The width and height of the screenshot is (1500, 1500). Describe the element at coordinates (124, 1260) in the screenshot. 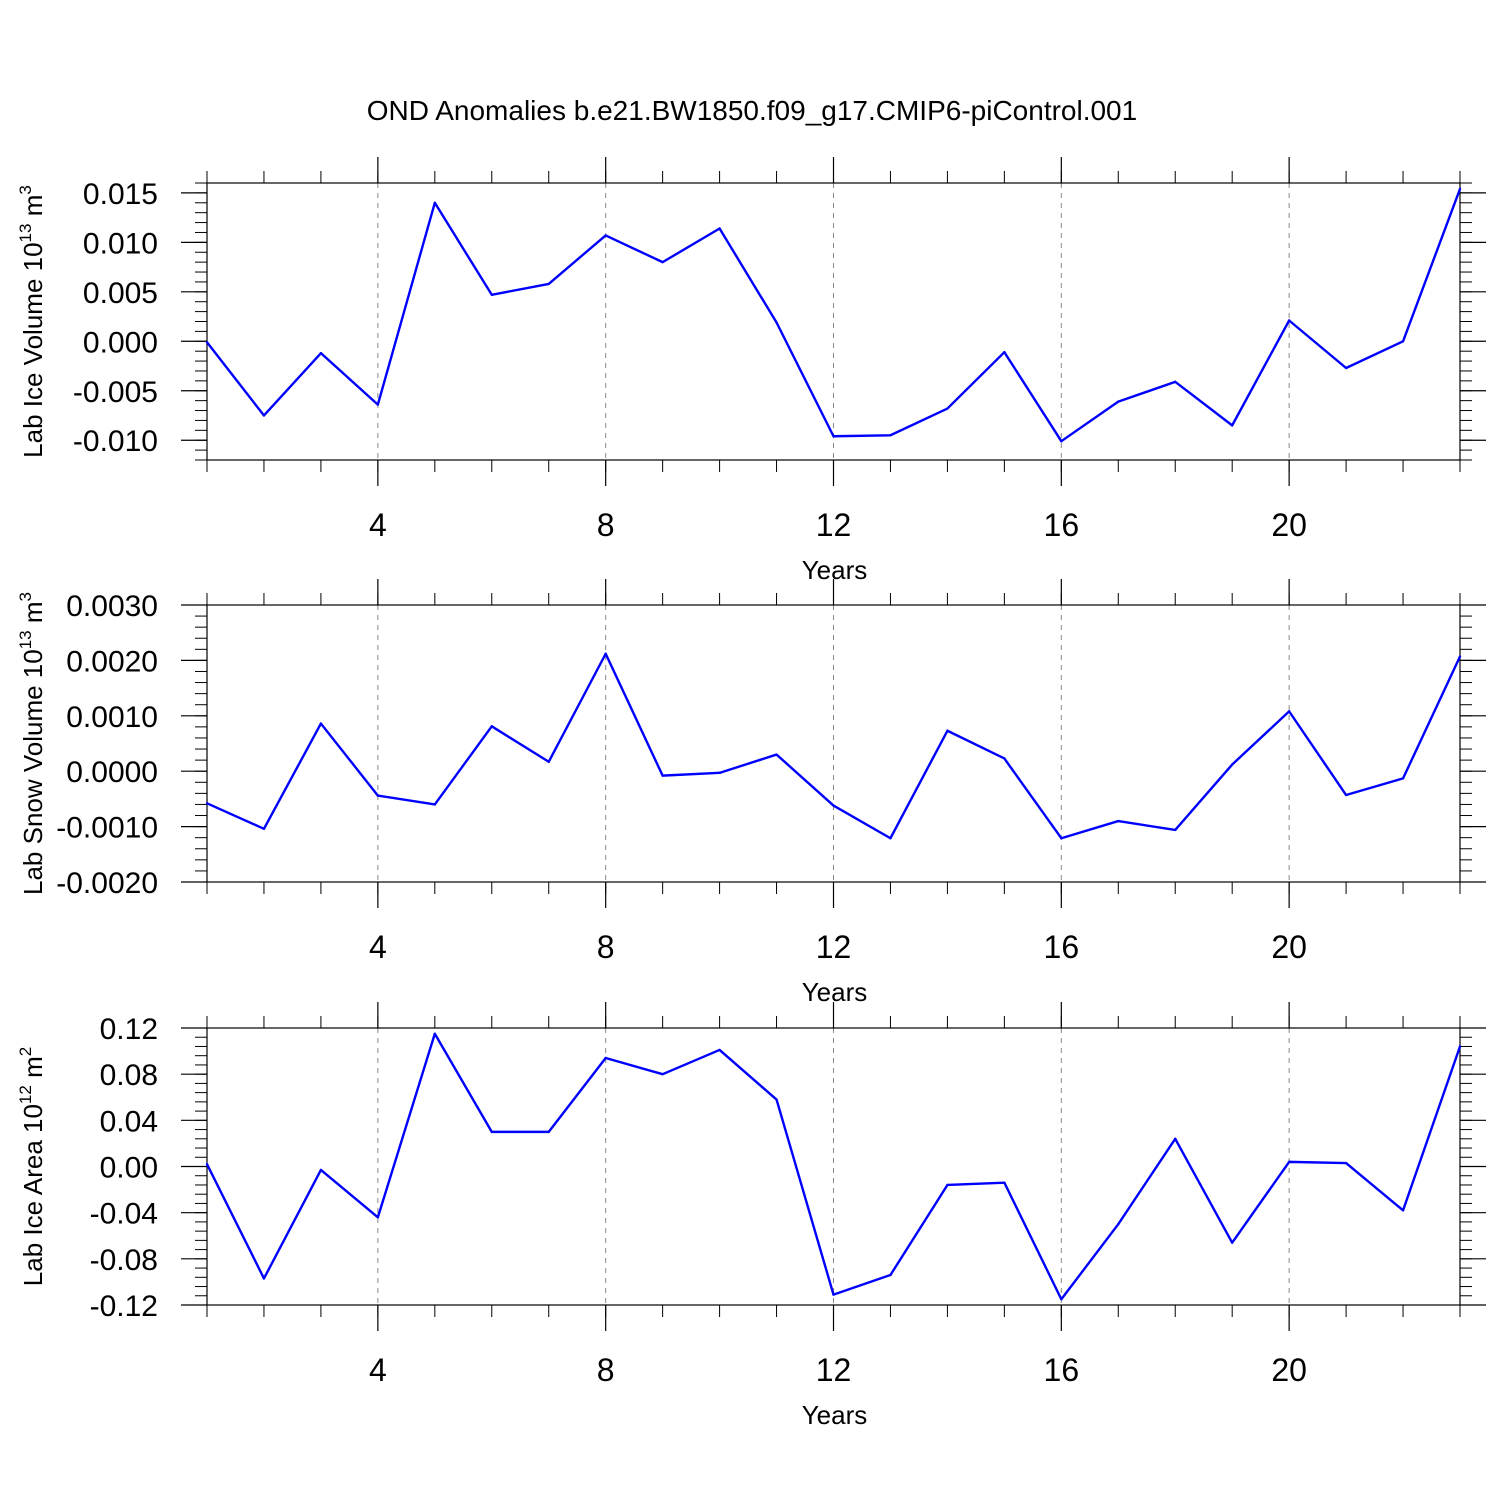

I see `y-tick-label: -0.08` at that location.